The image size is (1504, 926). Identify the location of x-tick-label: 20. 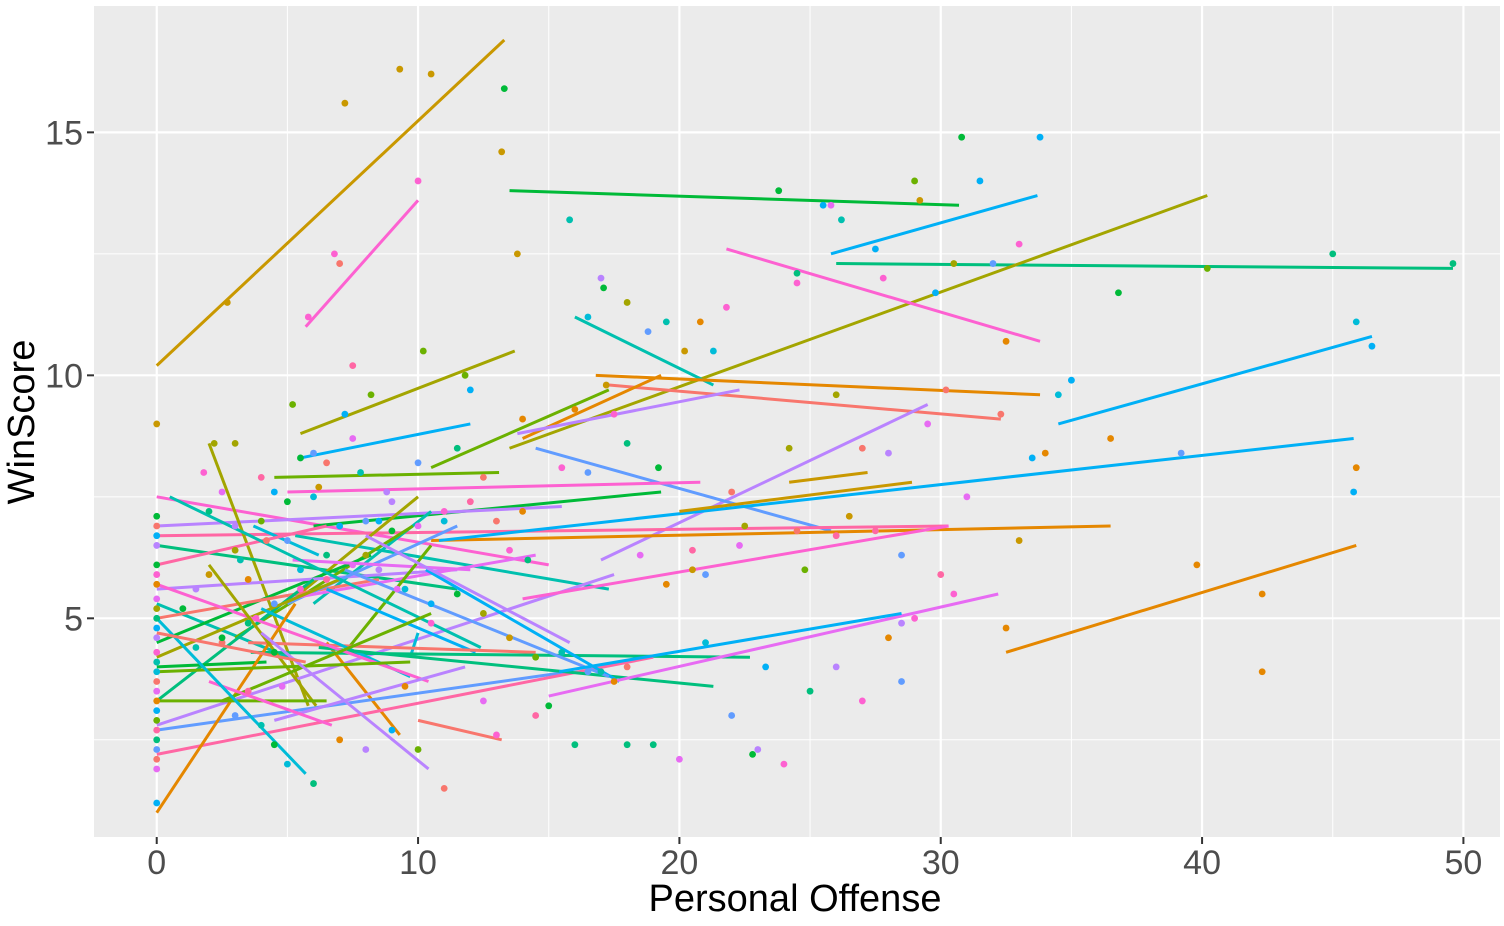
(679, 863).